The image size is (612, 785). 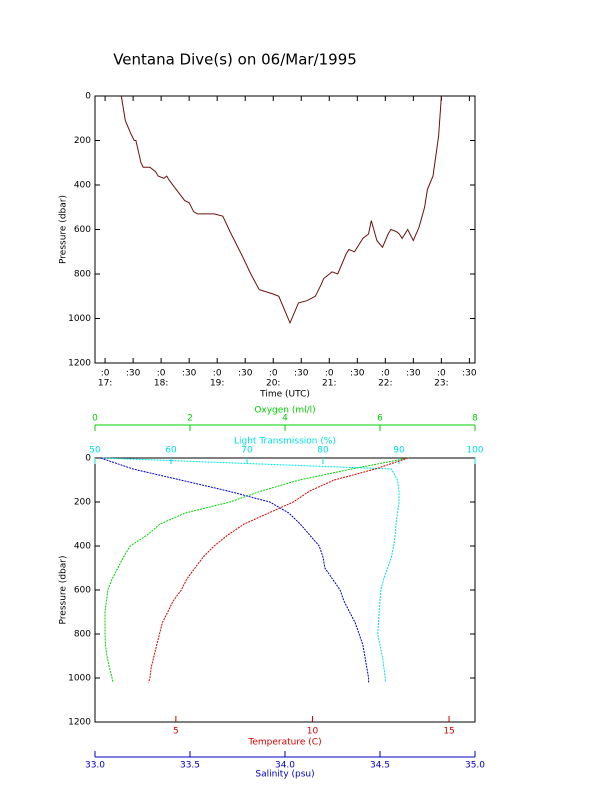 I want to click on x-tick-label: 5, so click(x=176, y=732).